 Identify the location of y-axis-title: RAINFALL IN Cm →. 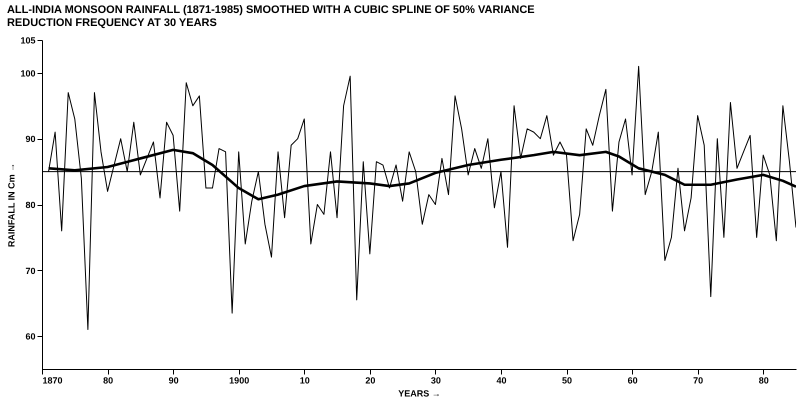
(11, 205).